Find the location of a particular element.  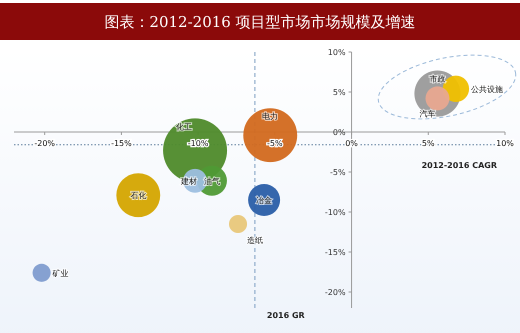

y-tick-label: 5% is located at coordinates (339, 92).